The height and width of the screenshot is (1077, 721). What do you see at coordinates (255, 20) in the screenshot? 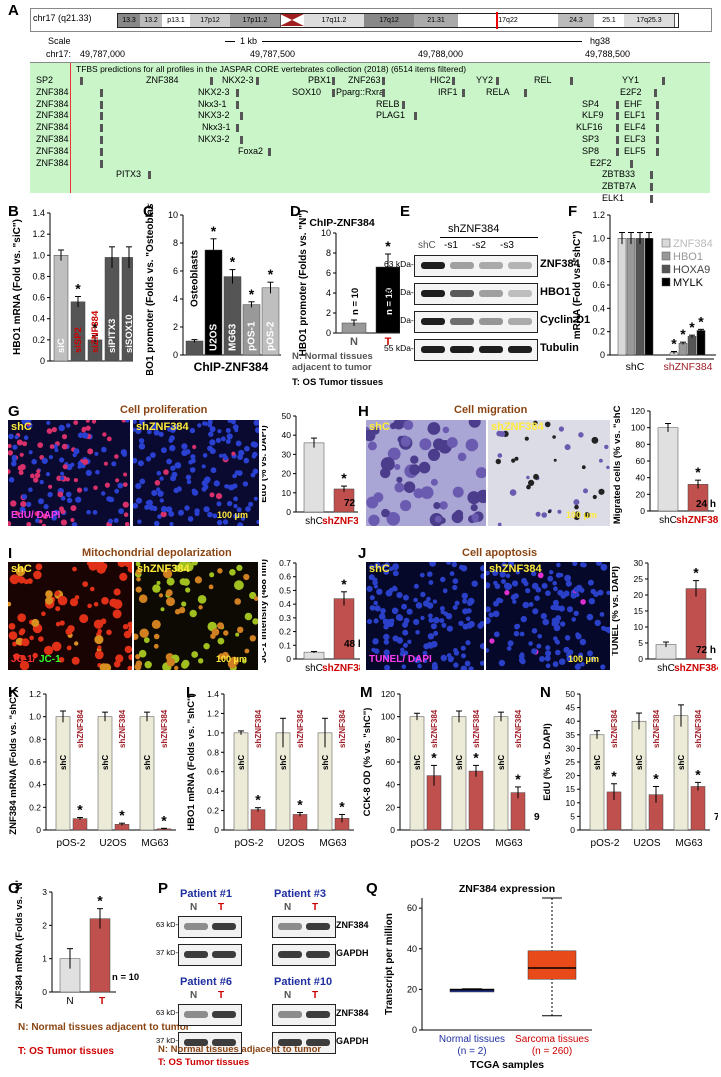
I see `ideogram-band: 17p11.2` at bounding box center [255, 20].